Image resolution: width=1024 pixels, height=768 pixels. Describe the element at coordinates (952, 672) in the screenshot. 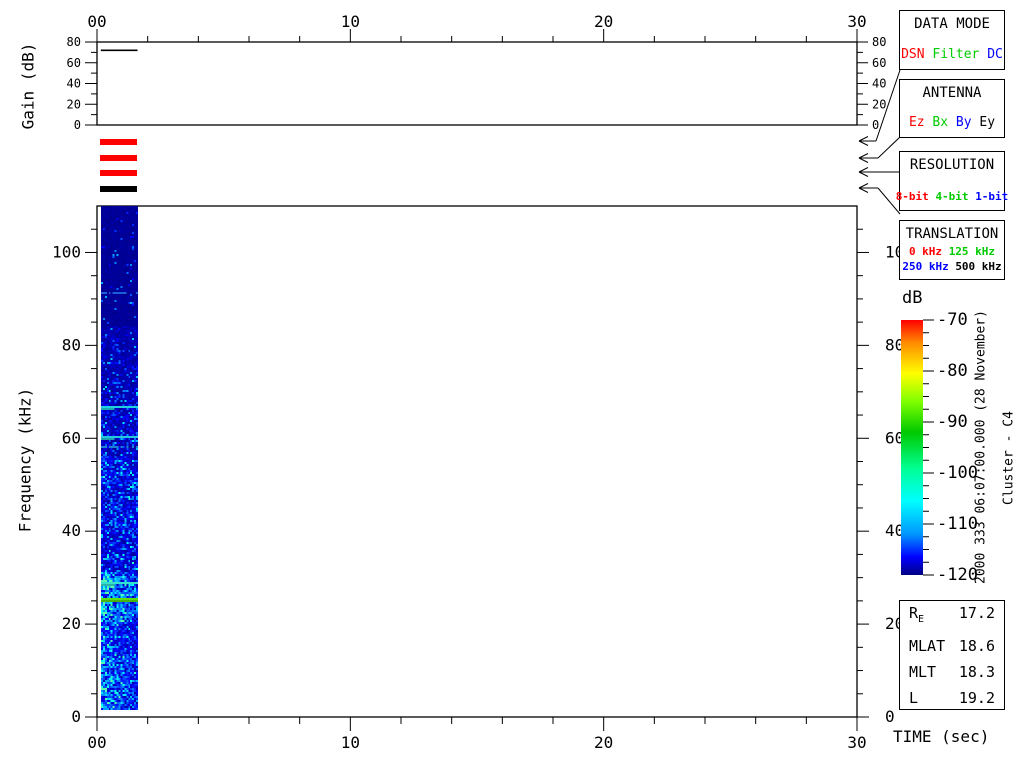

I see `ephemeris-row-mlt: MLT 18.3` at that location.